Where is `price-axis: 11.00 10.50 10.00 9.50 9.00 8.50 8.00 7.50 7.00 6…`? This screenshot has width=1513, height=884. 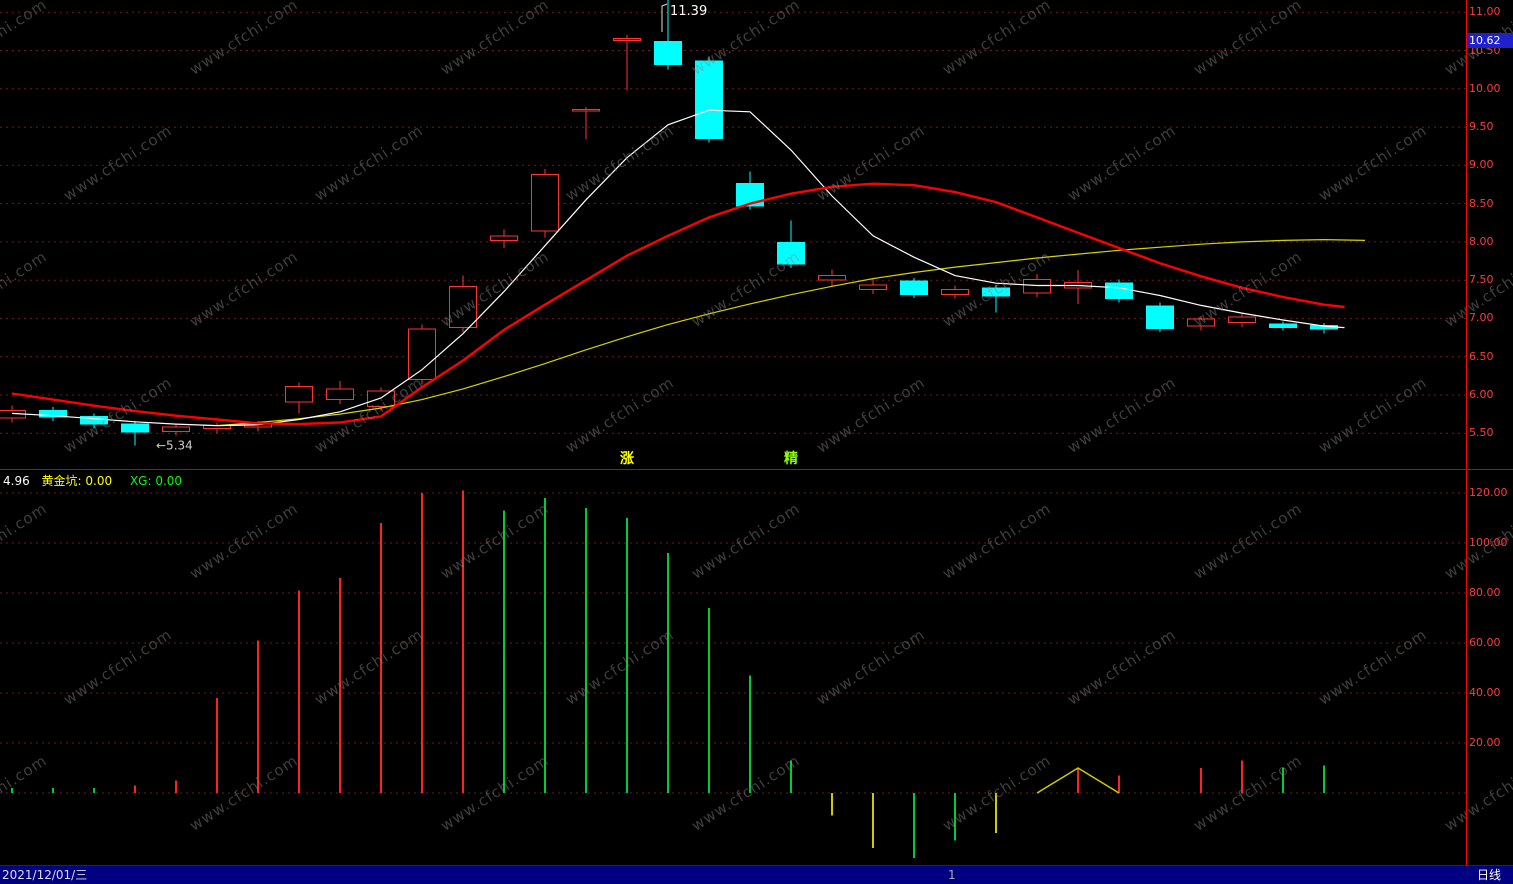
price-axis: 11.00 10.50 10.00 9.50 9.00 8.50 8.00 7.50 7.00 6… is located at coordinates (1490, 235).